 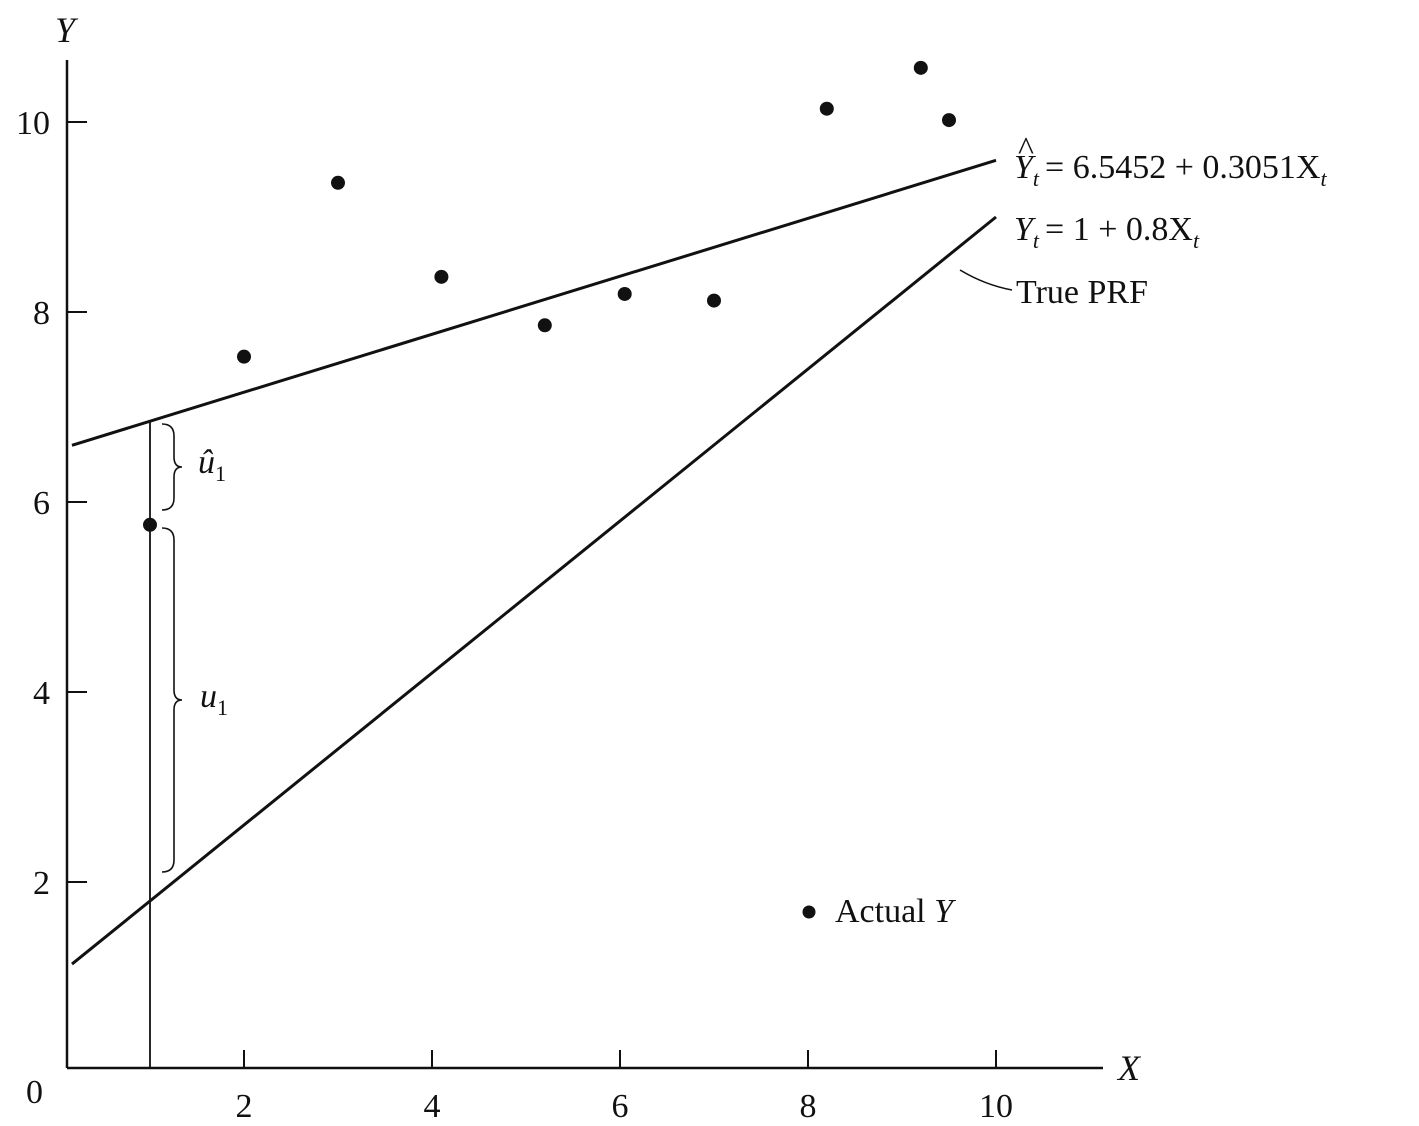 What do you see at coordinates (33, 123) in the screenshot?
I see `y-tick-label: 10` at bounding box center [33, 123].